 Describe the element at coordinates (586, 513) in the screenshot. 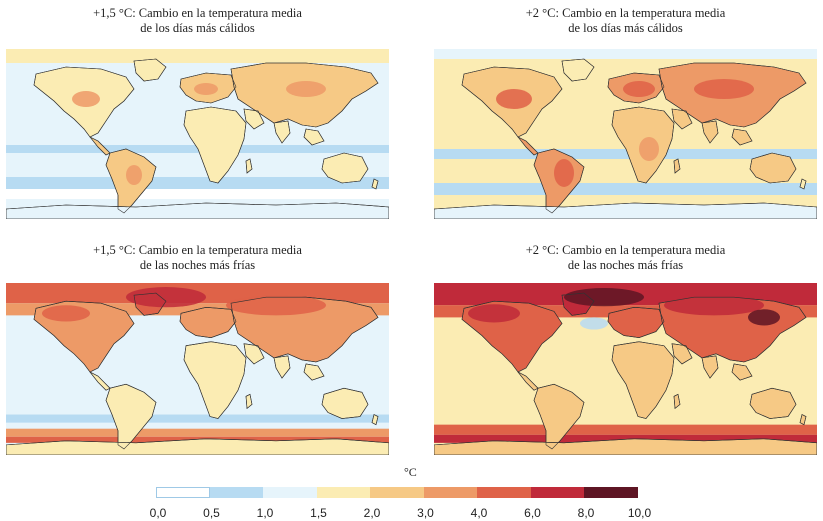

I see `legend-tick-label: 8,0` at that location.